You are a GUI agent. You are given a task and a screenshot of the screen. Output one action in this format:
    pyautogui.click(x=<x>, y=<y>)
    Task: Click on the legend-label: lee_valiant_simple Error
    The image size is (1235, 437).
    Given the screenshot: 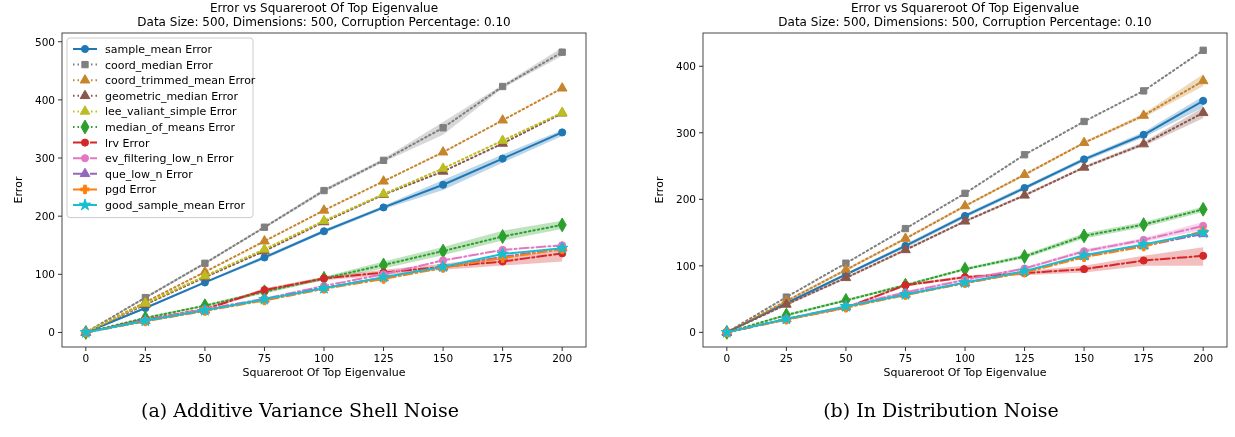 What is the action you would take?
    pyautogui.click(x=171, y=112)
    